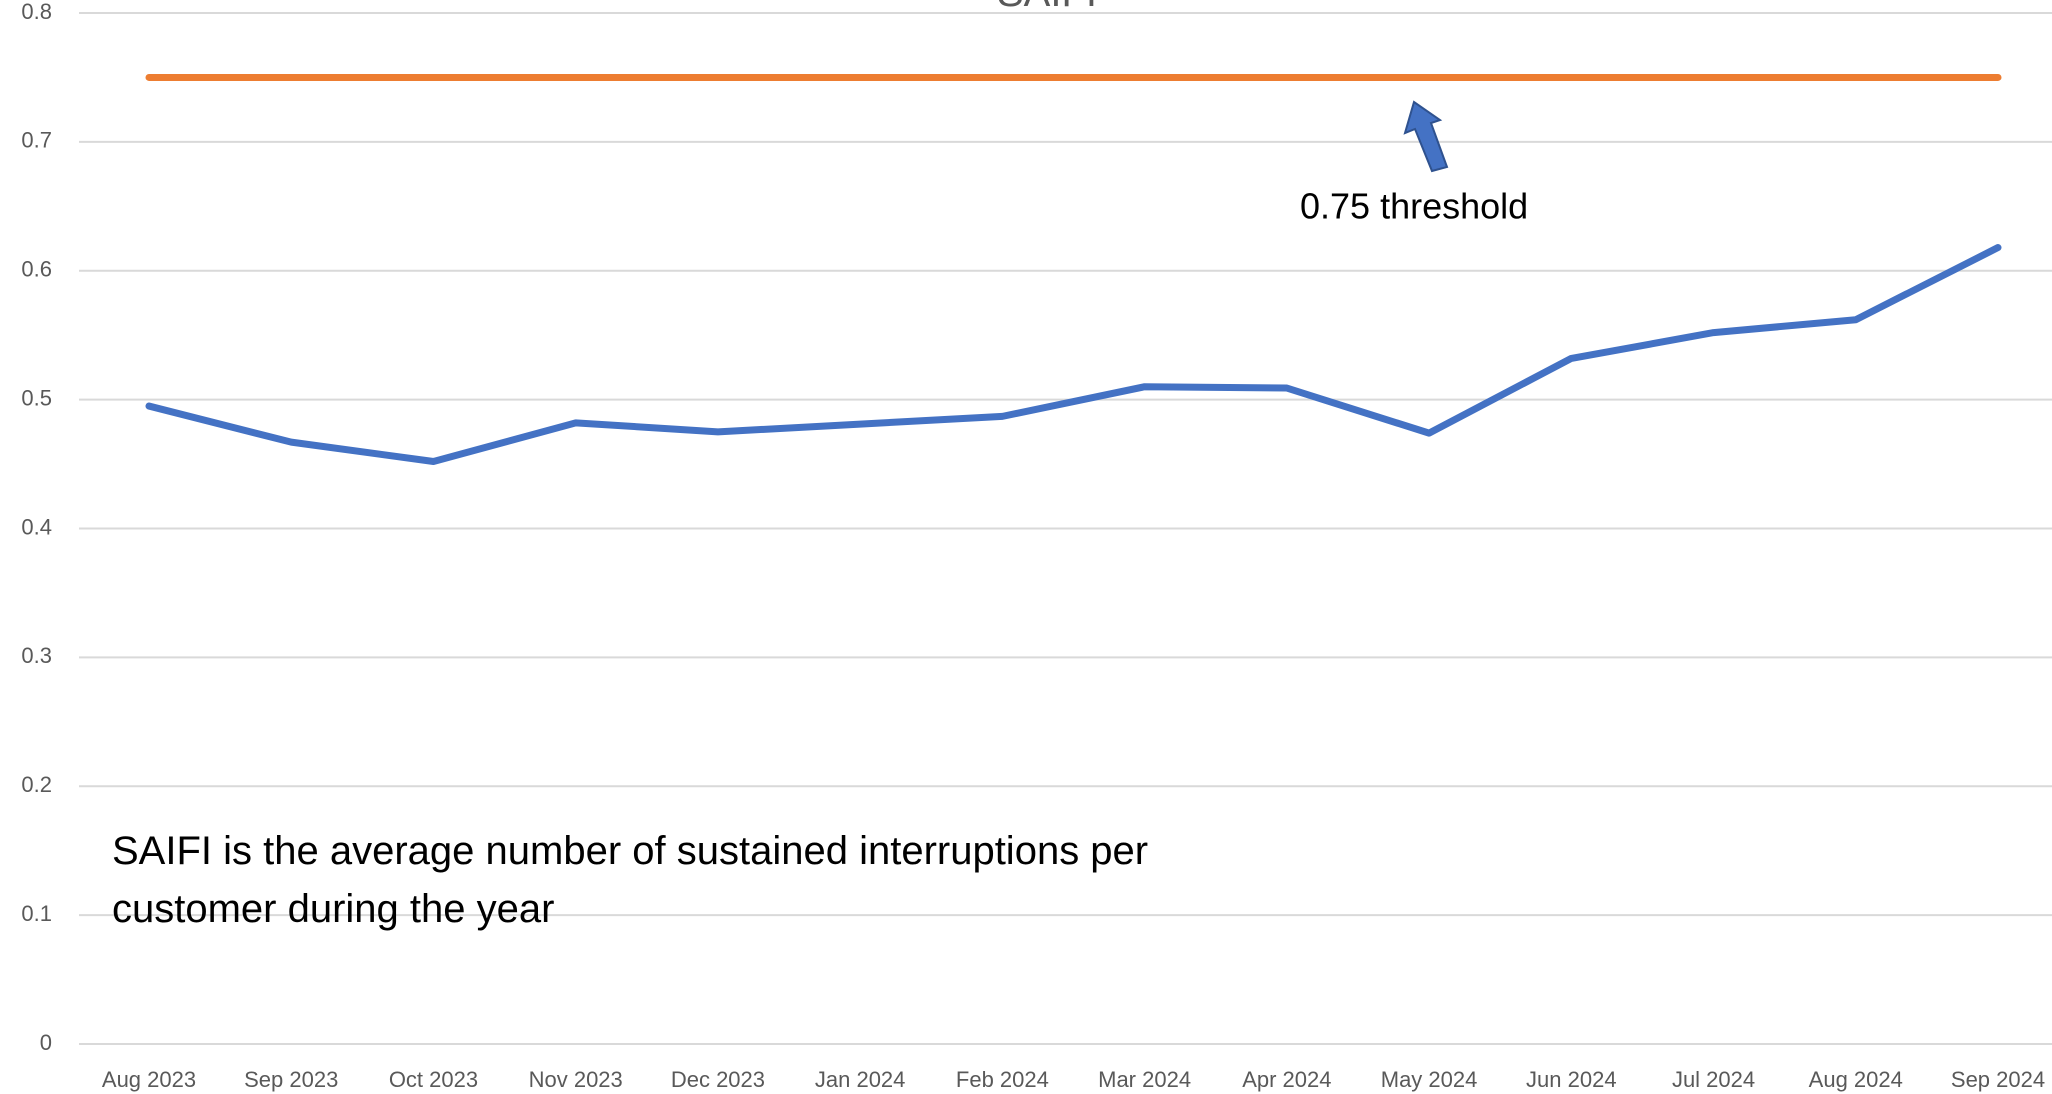 This screenshot has width=2052, height=1094. Describe the element at coordinates (36, 12) in the screenshot. I see `y-tick-label: 0.8` at that location.